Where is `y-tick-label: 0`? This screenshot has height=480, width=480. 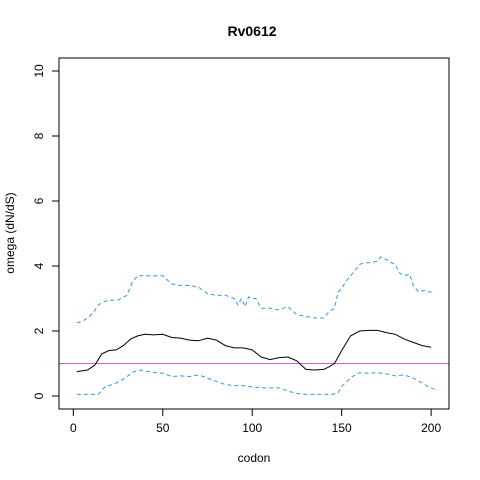 y-tick-label: 0 is located at coordinates (39, 395).